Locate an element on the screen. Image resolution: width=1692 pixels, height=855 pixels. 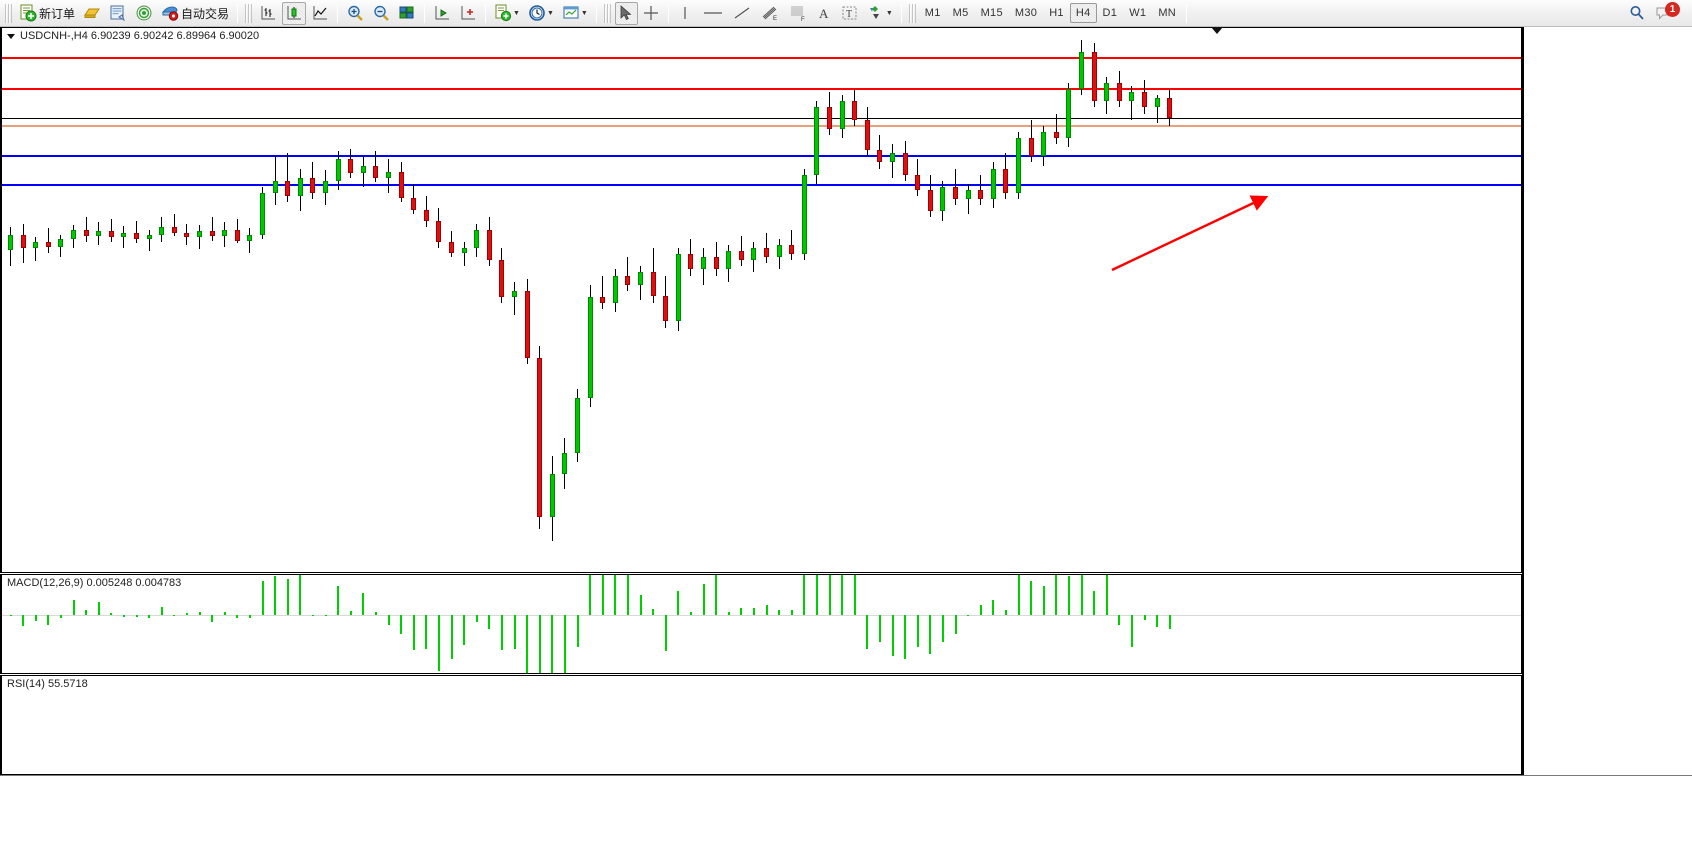
chart-shift-button is located at coordinates (442, 13).